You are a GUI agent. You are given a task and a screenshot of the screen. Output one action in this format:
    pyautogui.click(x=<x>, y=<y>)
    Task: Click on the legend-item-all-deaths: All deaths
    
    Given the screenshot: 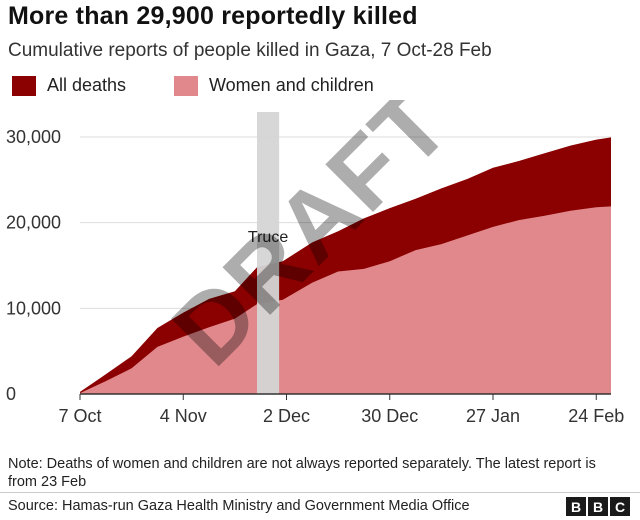 What is the action you would take?
    pyautogui.click(x=69, y=85)
    